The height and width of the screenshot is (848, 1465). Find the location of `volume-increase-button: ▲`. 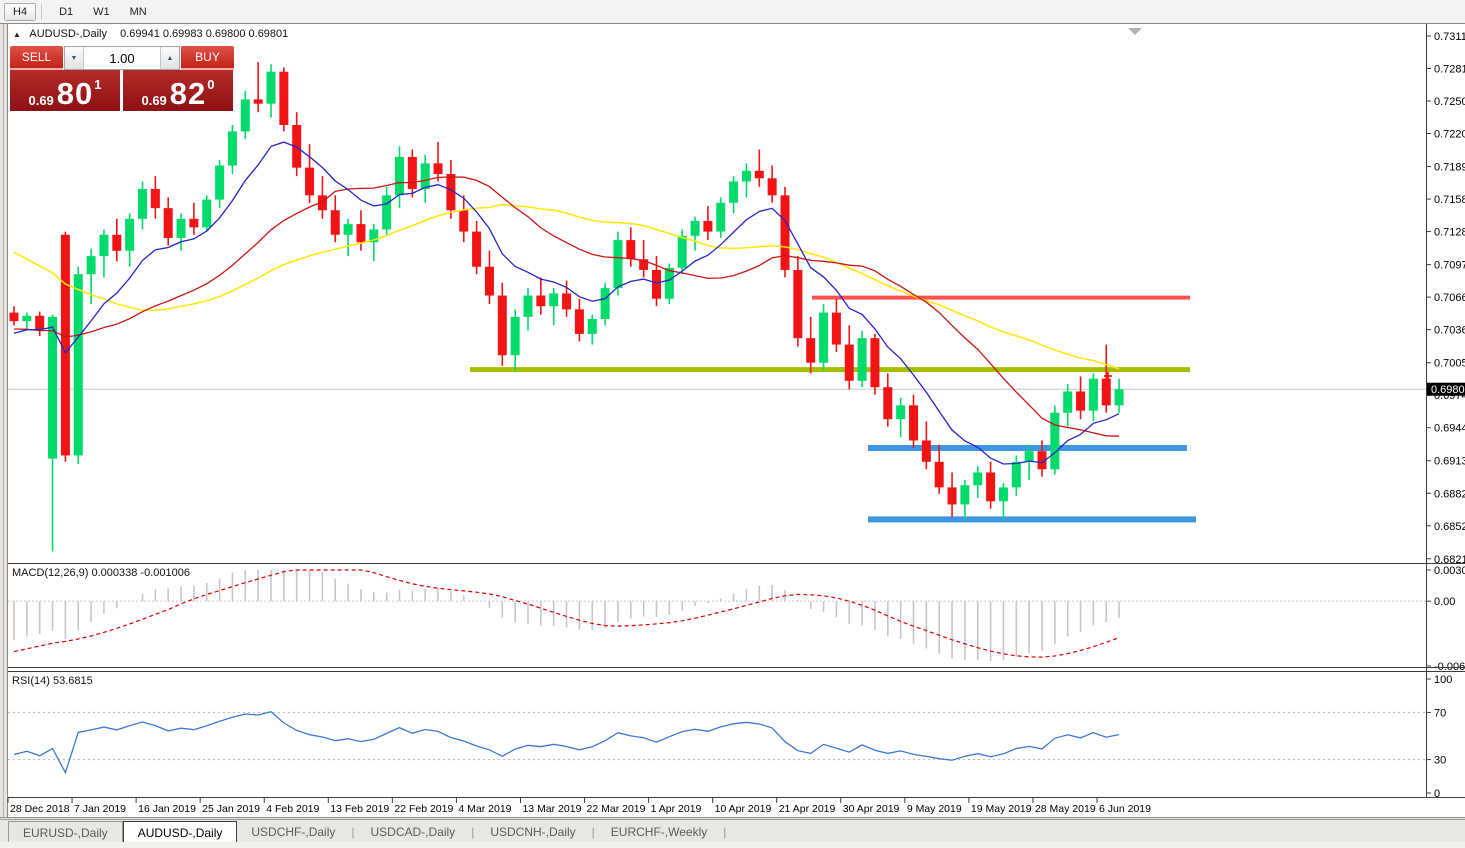

volume-increase-button: ▲ is located at coordinates (169, 58).